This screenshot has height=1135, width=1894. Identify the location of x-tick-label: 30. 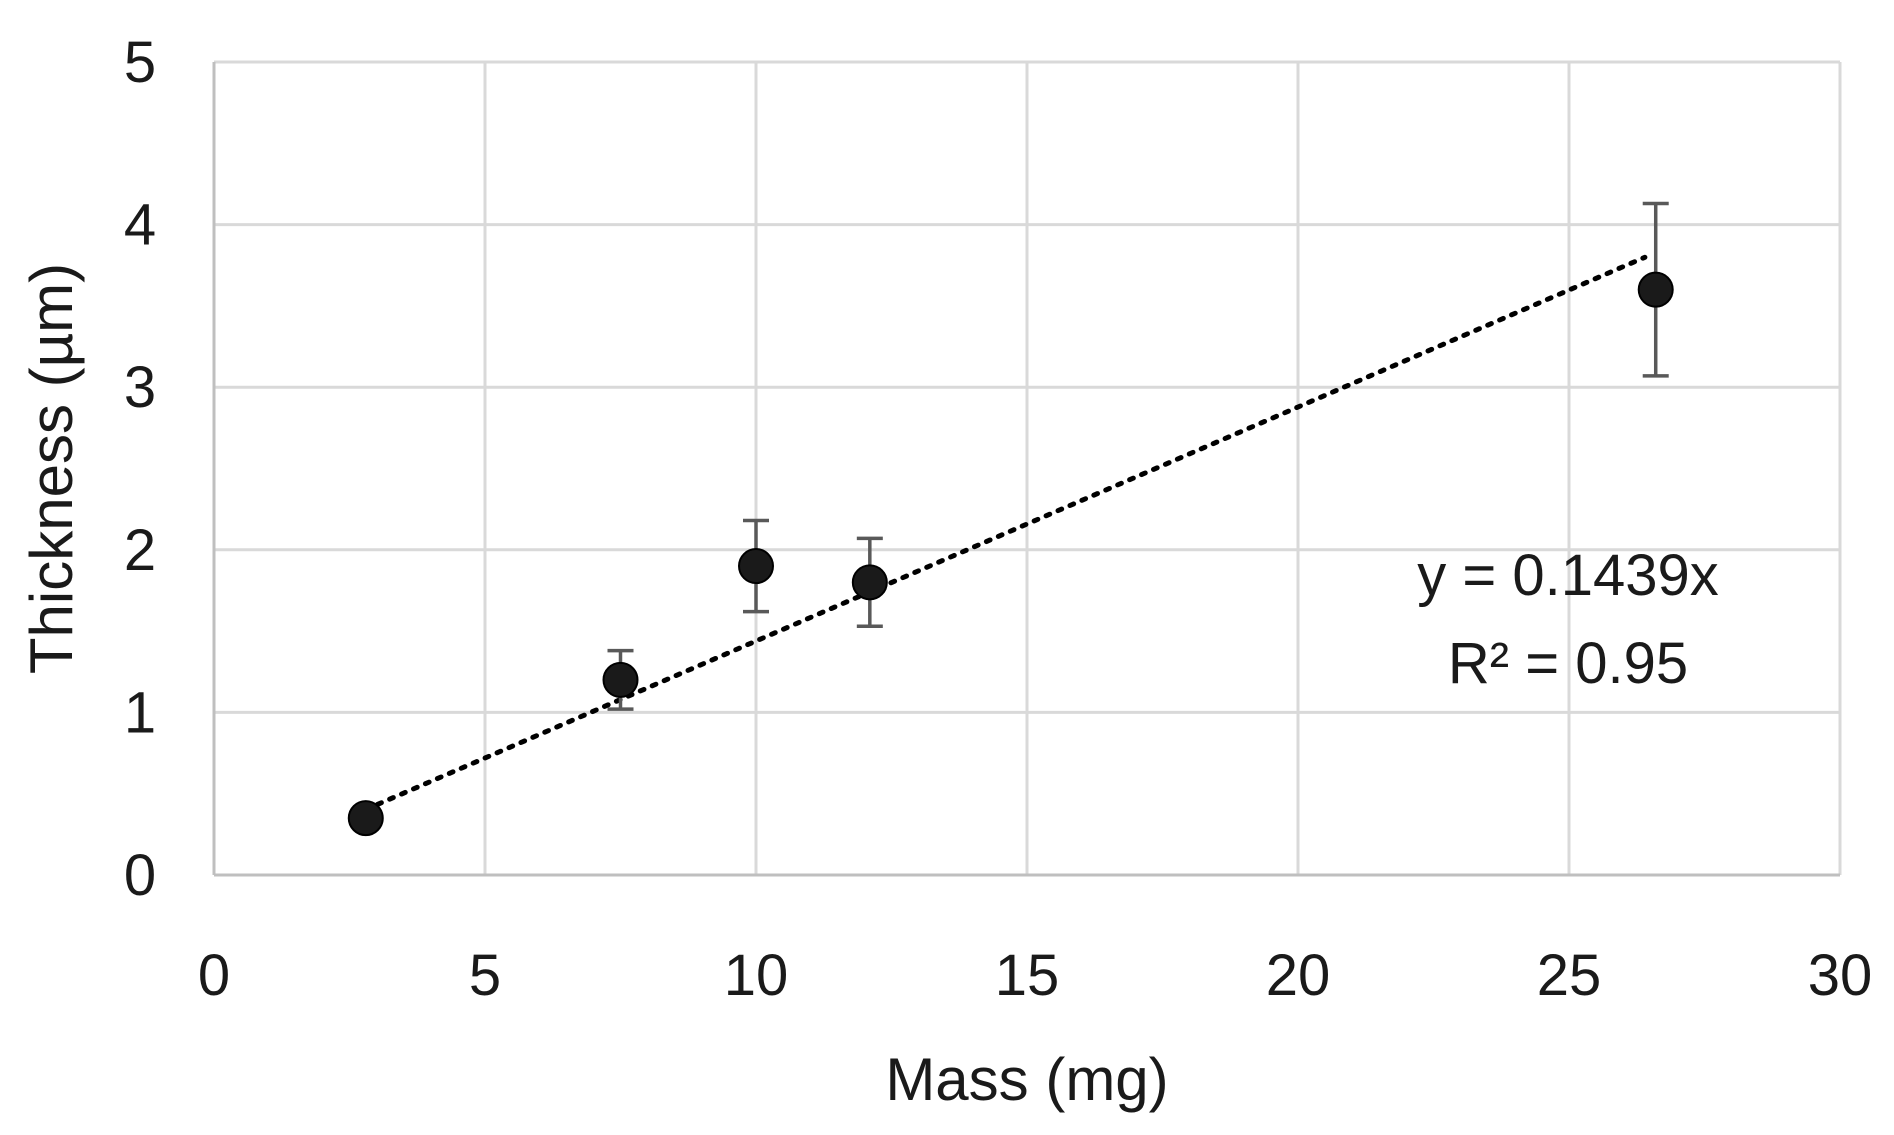
(1840, 975).